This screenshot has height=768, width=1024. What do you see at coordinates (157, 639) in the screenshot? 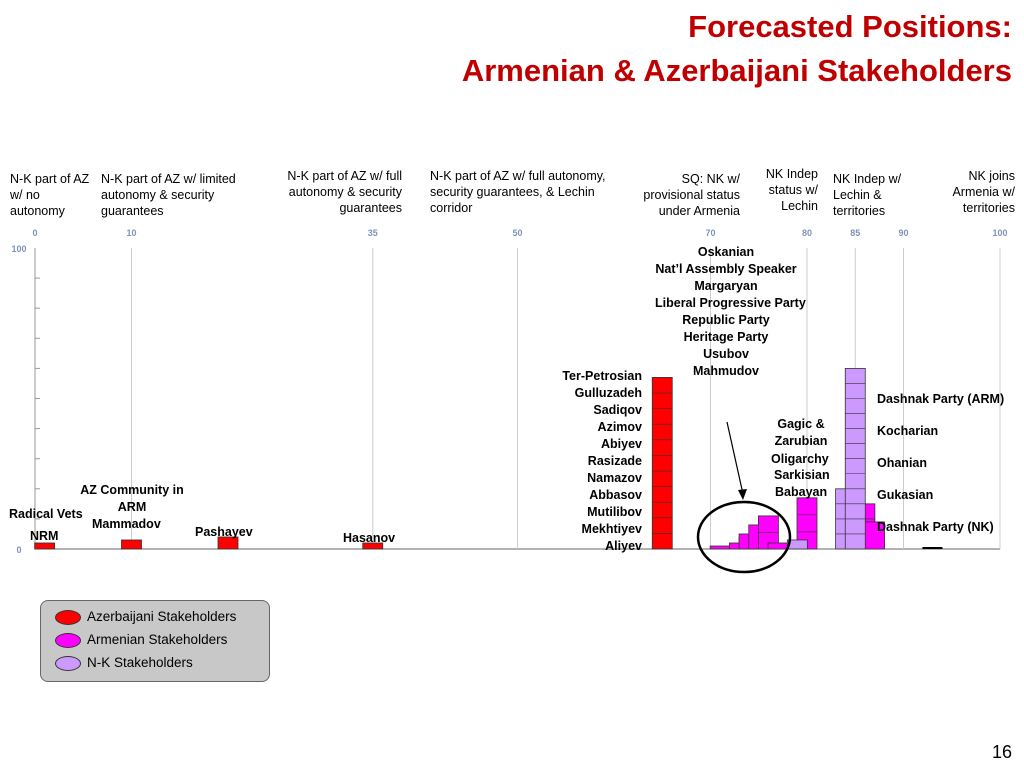
I see `legend-label-arm: Armenian Stakeholders` at bounding box center [157, 639].